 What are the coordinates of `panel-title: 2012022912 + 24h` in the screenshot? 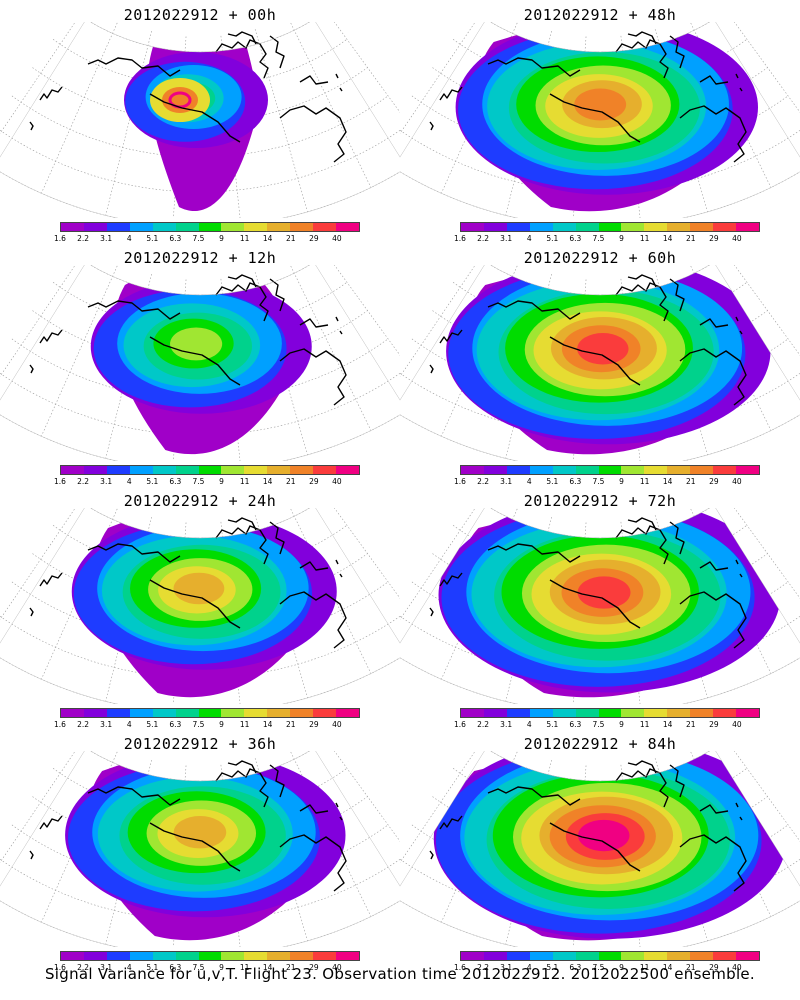 It's located at (200, 501).